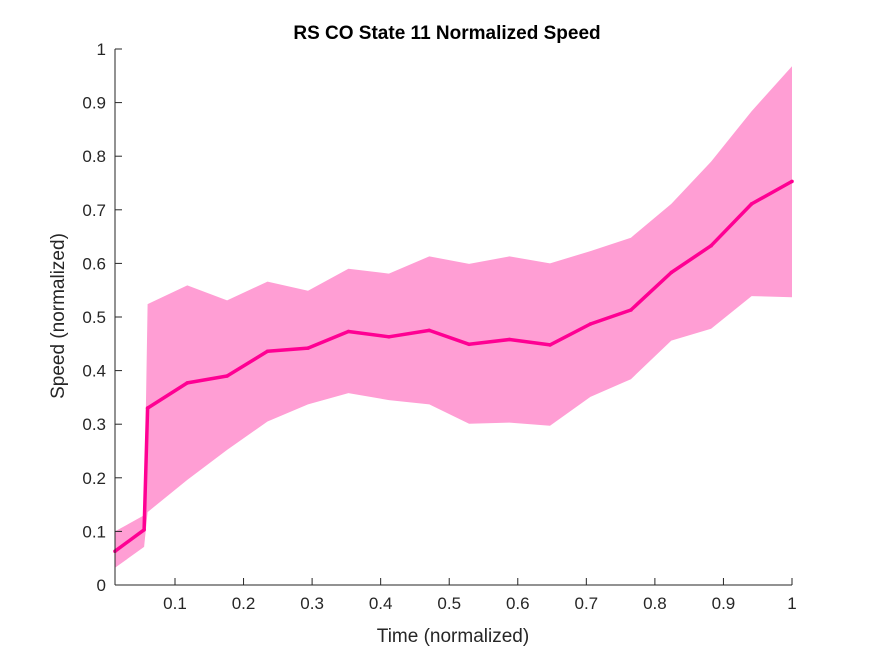  Describe the element at coordinates (94, 317) in the screenshot. I see `y-tick-label: 0.5` at that location.